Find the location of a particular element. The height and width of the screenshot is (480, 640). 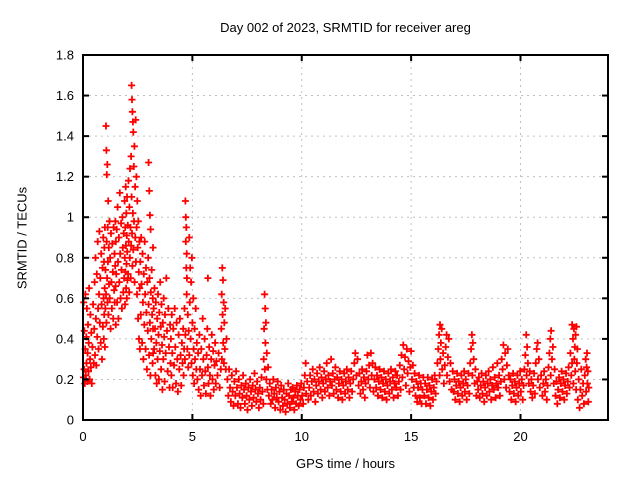

y-axis-label: SRMTID / TECUs is located at coordinates (22, 238).